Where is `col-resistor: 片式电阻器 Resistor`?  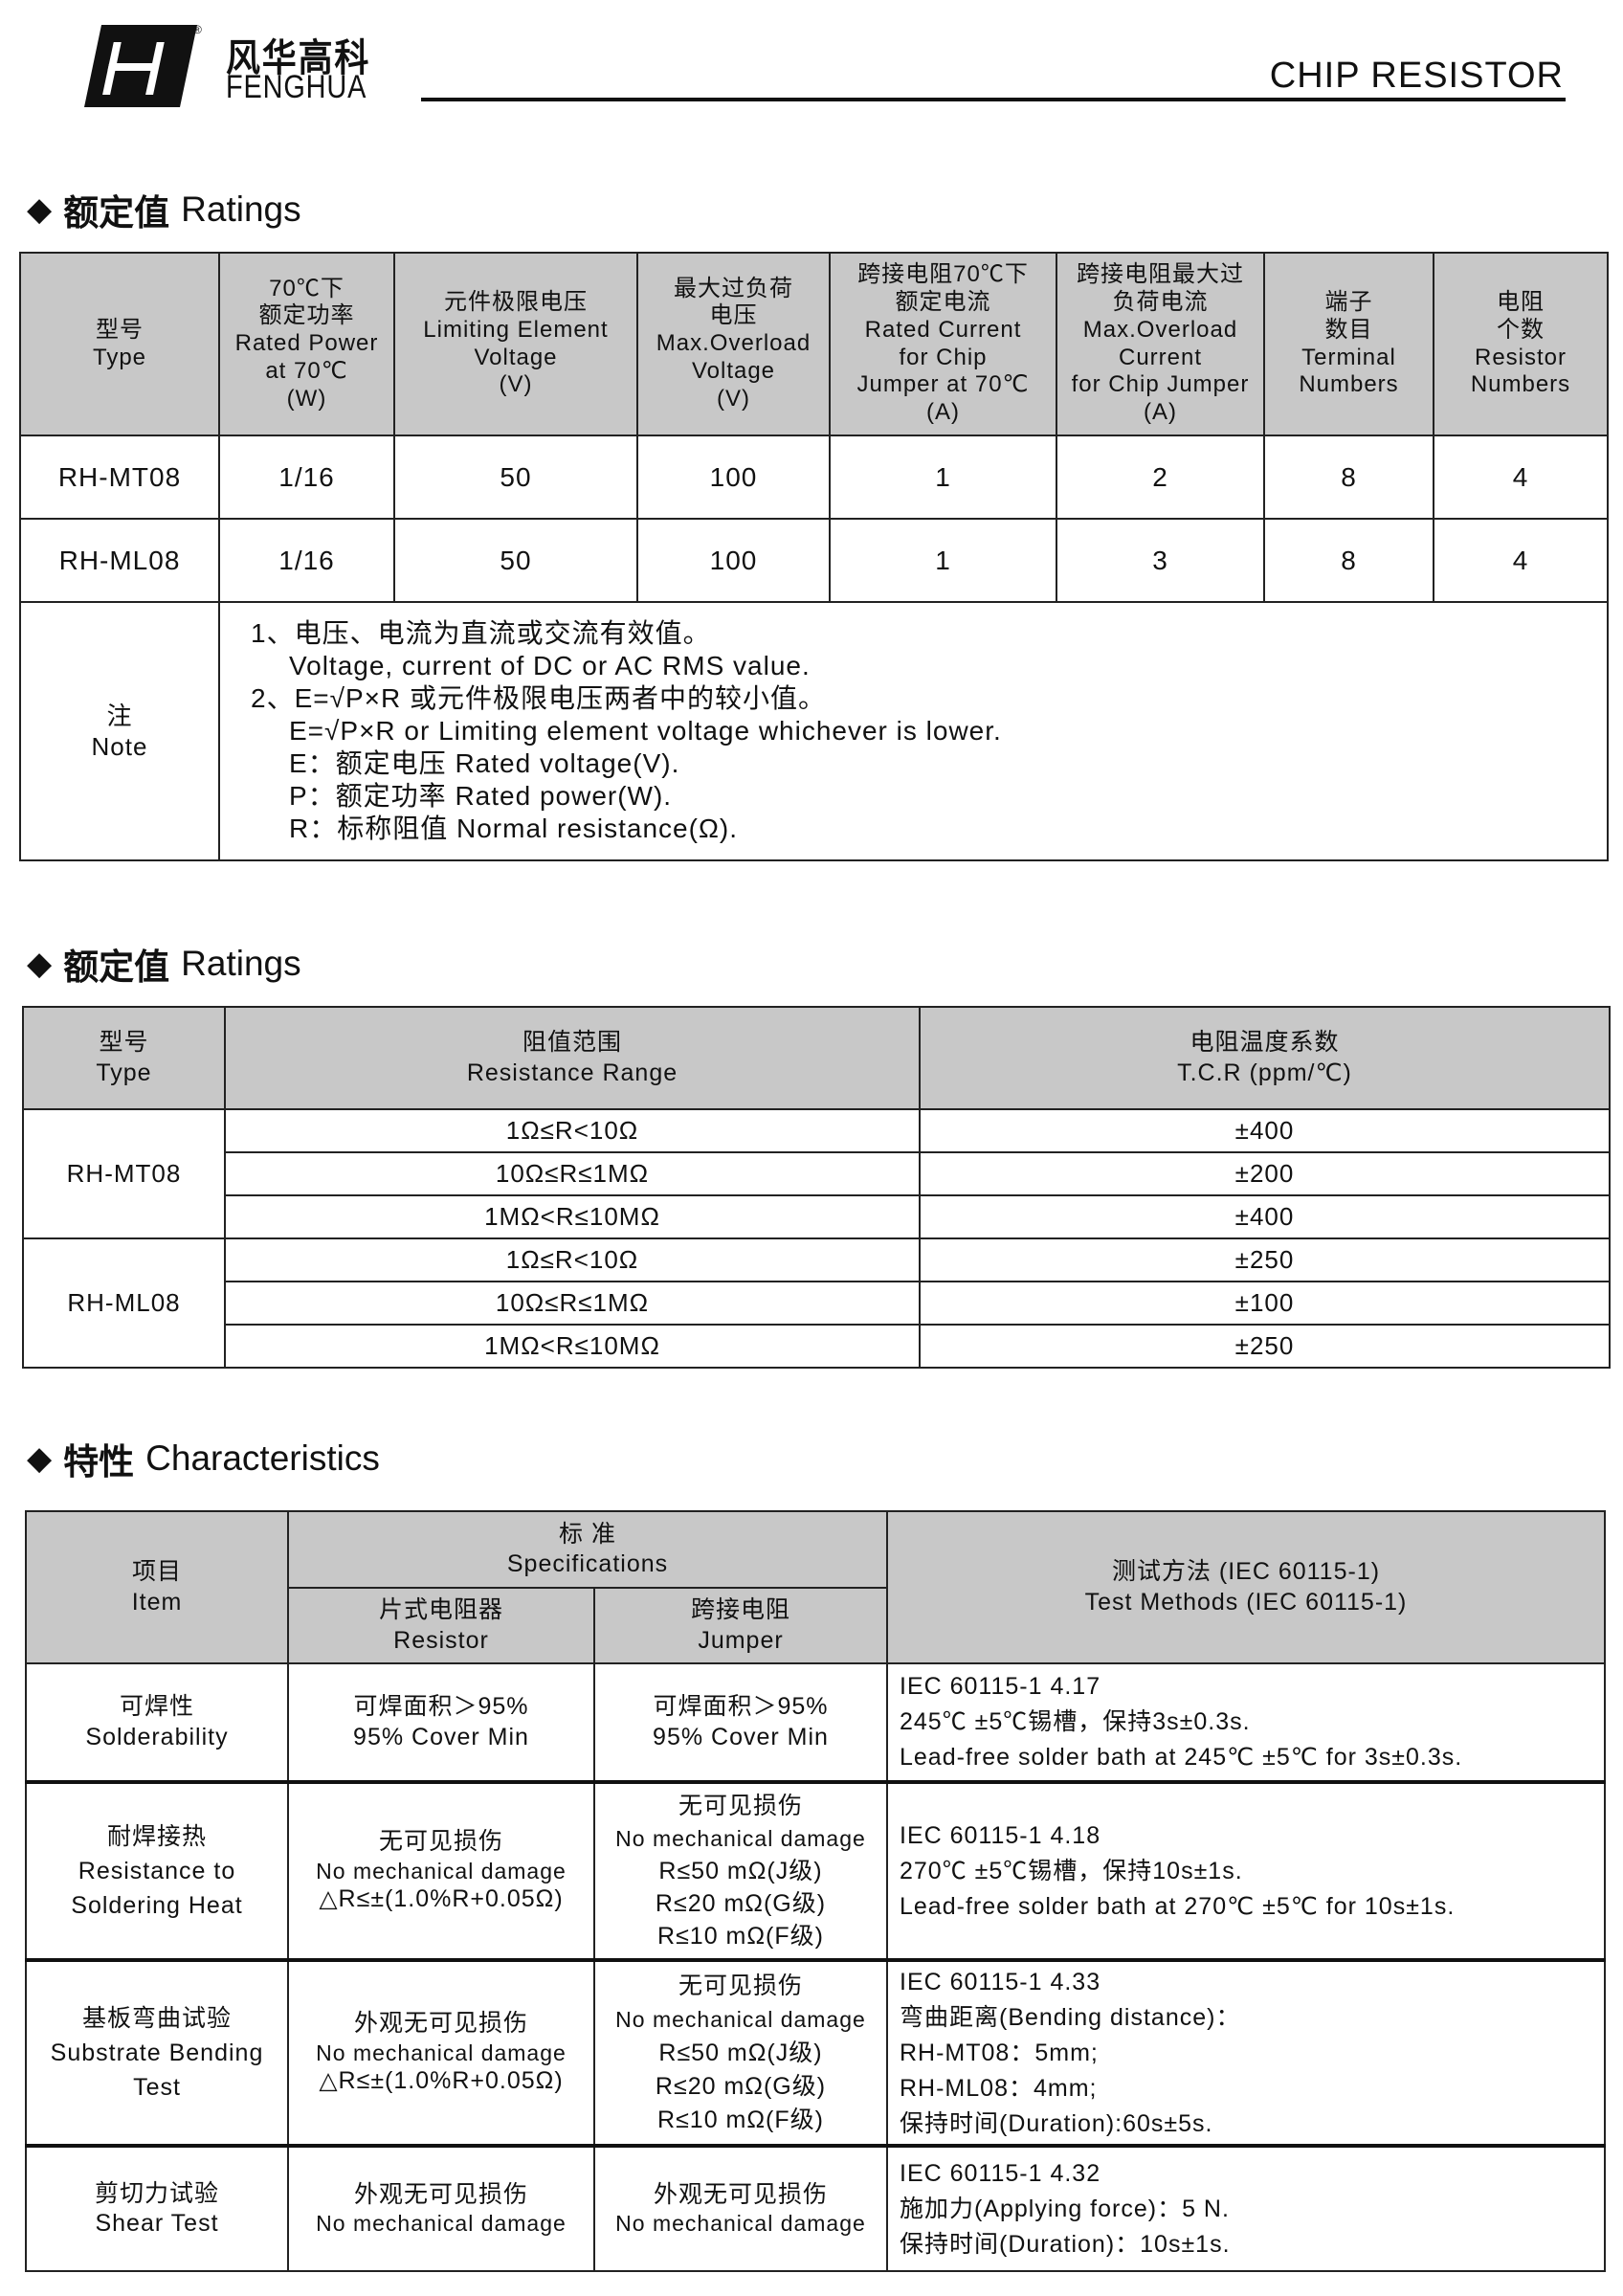 col-resistor: 片式电阻器 Resistor is located at coordinates (441, 1626).